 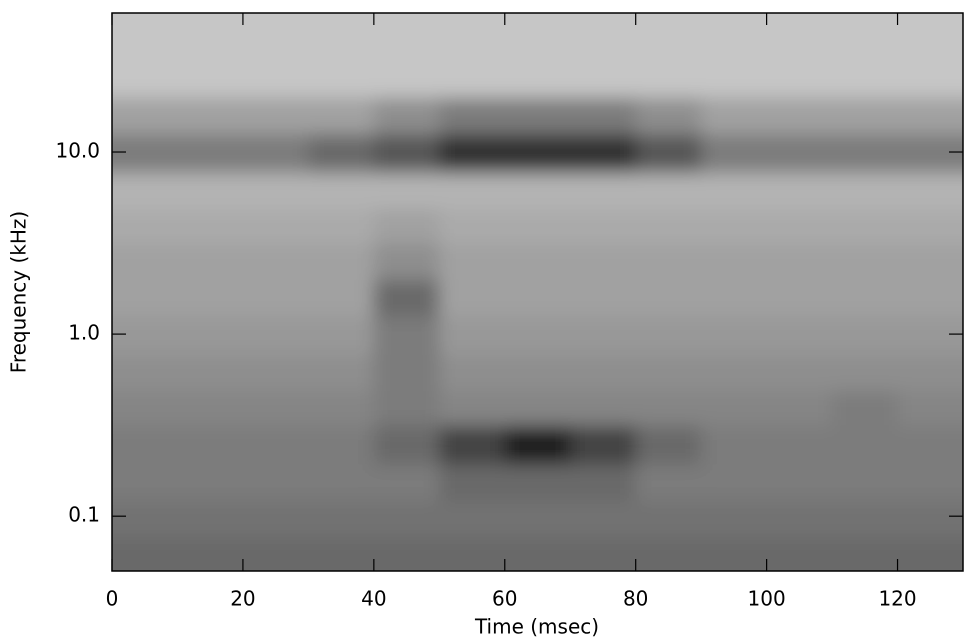 What do you see at coordinates (373, 599) in the screenshot?
I see `x-tick-label: 40` at bounding box center [373, 599].